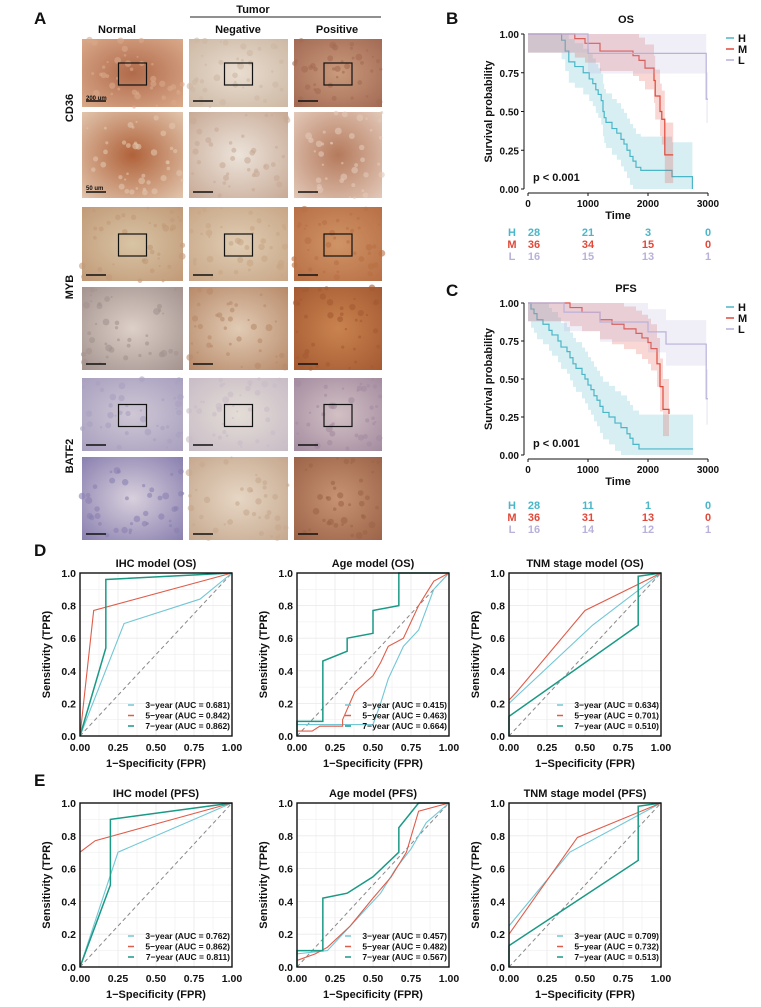 The image size is (761, 1007). I want to click on risk-table-value: 21, so click(588, 233).